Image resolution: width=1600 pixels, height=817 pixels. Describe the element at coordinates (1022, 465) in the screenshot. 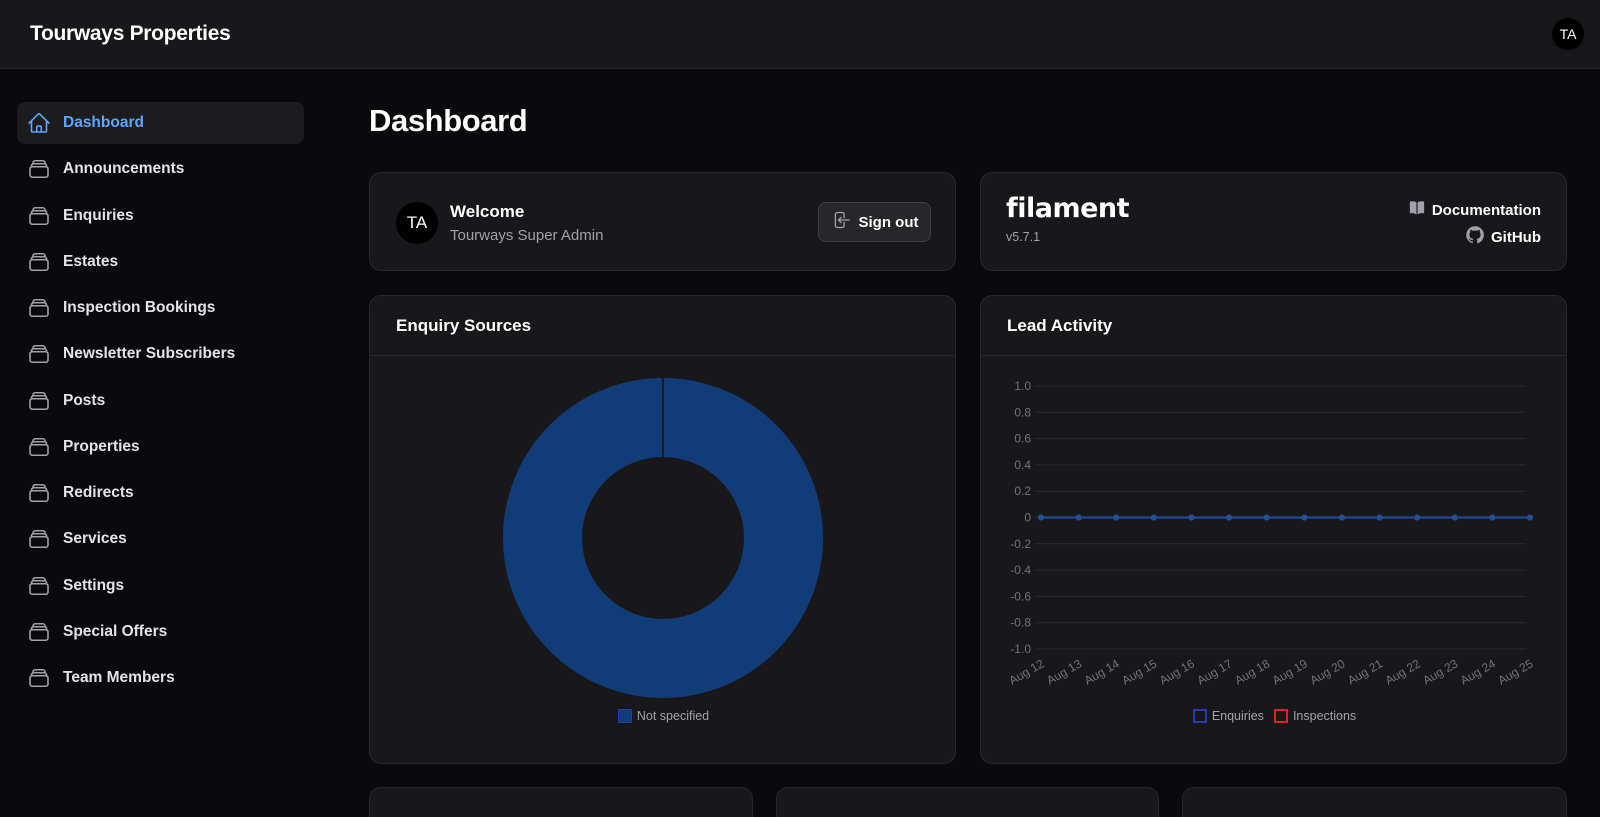

I see `y-tick-label: 0.4` at that location.